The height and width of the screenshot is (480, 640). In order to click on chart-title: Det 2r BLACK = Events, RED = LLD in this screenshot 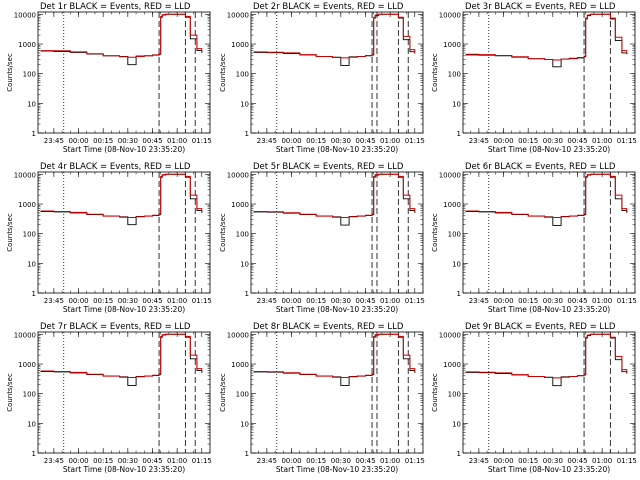, I will do `click(328, 7)`.